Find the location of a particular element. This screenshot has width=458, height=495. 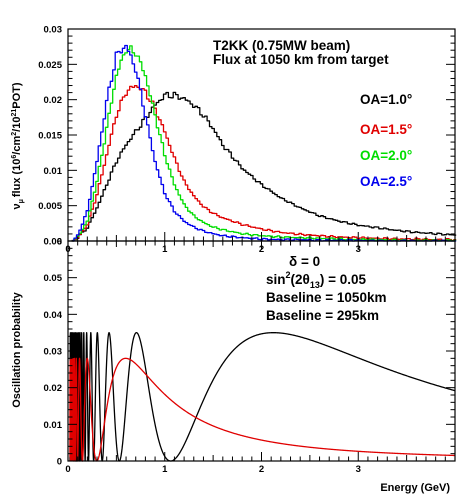

probability-xlabel: Energy (GeV) is located at coordinates (415, 488).